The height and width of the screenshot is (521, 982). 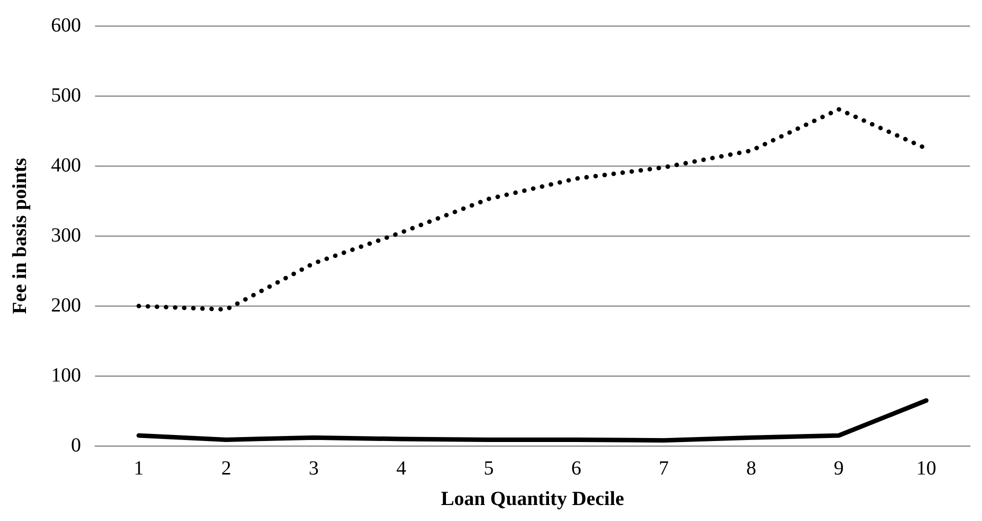 What do you see at coordinates (489, 468) in the screenshot?
I see `x-tick-label: 5` at bounding box center [489, 468].